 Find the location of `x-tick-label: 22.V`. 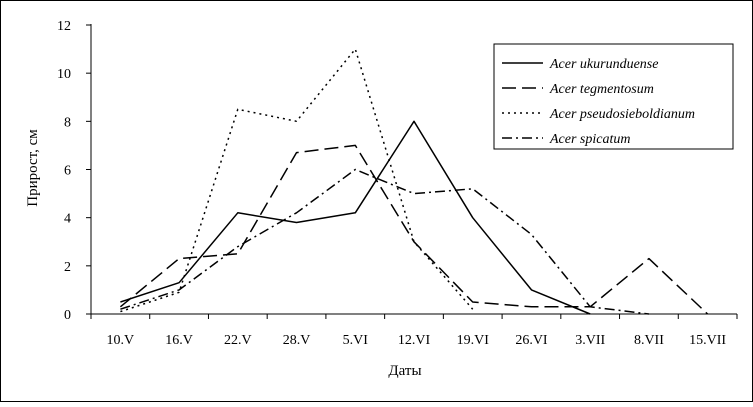

x-tick-label: 22.V is located at coordinates (238, 340).